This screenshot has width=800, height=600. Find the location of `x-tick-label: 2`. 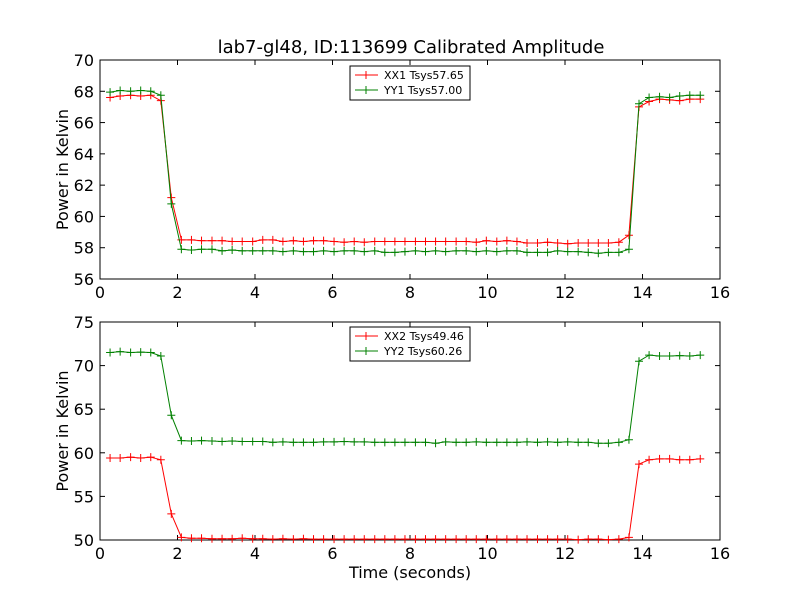

x-tick-label: 2 is located at coordinates (177, 292).